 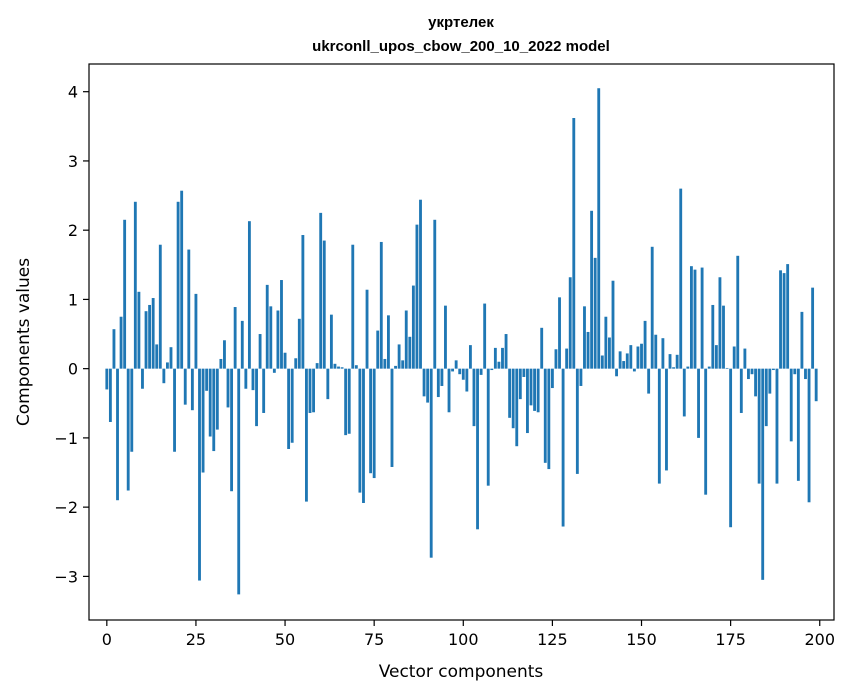 I want to click on y-axis-title: Components values, so click(x=24, y=342).